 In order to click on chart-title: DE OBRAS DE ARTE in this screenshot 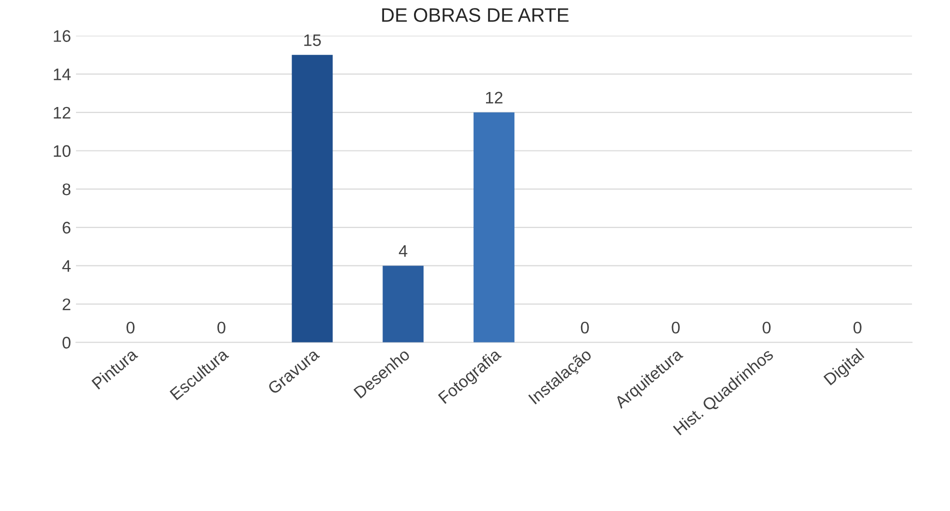, I will do `click(475, 15)`.